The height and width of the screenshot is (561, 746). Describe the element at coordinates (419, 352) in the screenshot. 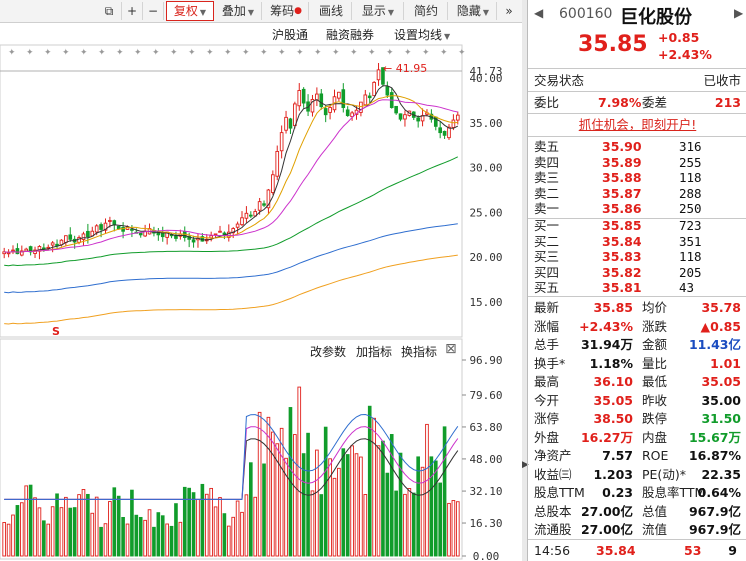

I see `switch-indicator-button: 换指标` at that location.